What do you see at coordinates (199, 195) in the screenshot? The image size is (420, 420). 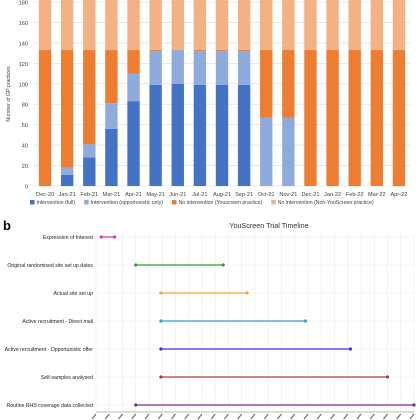 I see `x-tick-label: Jul-21` at bounding box center [199, 195].